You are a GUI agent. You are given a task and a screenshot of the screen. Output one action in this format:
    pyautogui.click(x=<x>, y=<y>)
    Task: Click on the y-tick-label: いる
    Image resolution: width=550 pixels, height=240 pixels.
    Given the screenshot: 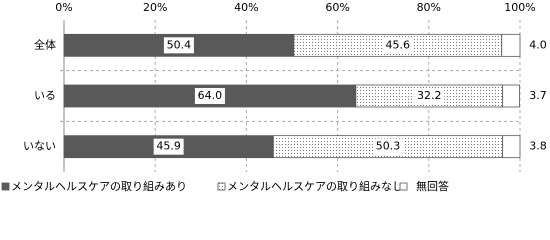 What is the action you would take?
    pyautogui.click(x=45, y=95)
    